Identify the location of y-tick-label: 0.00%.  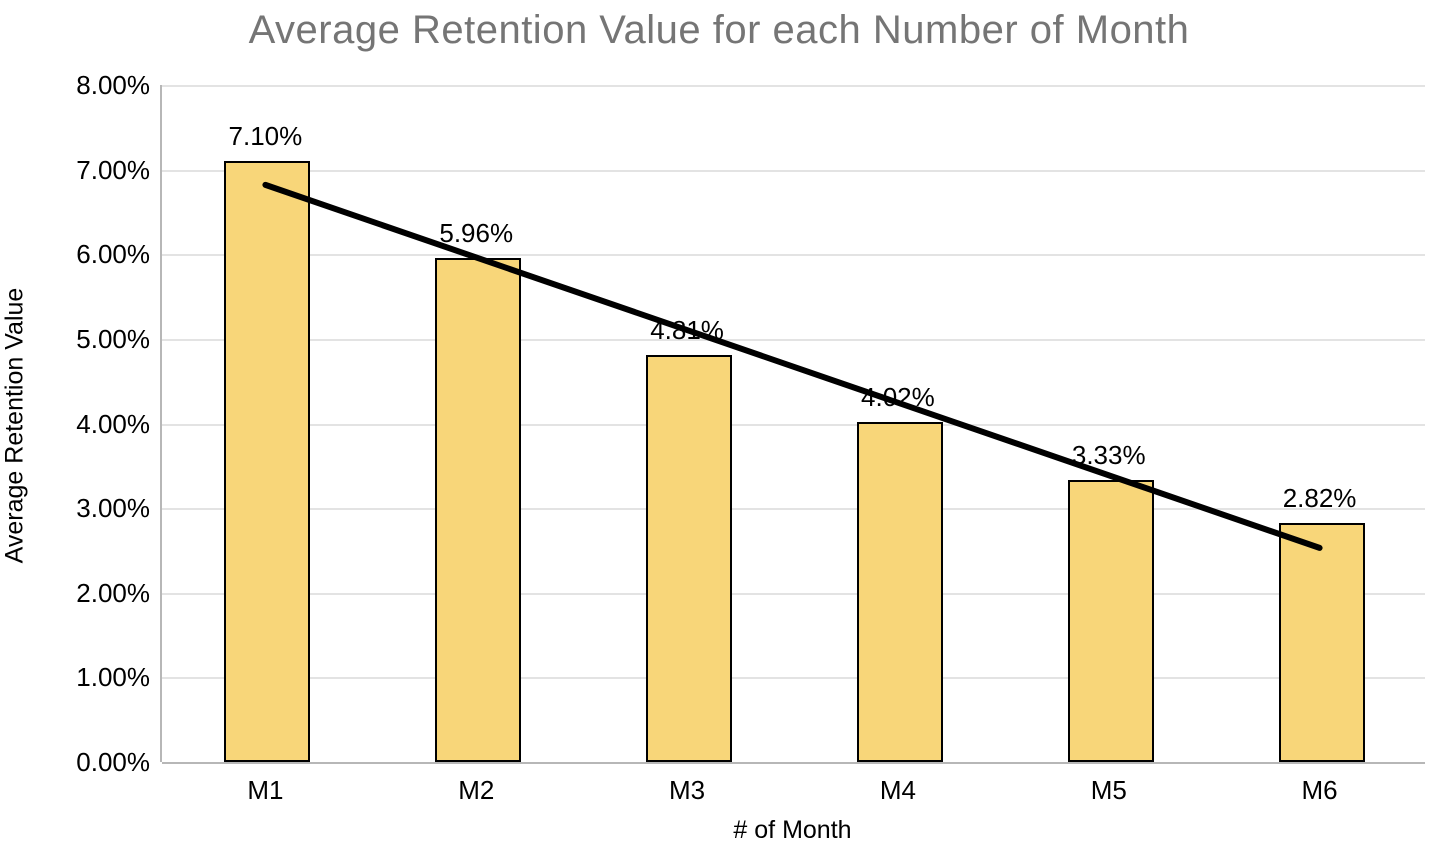
(113, 762).